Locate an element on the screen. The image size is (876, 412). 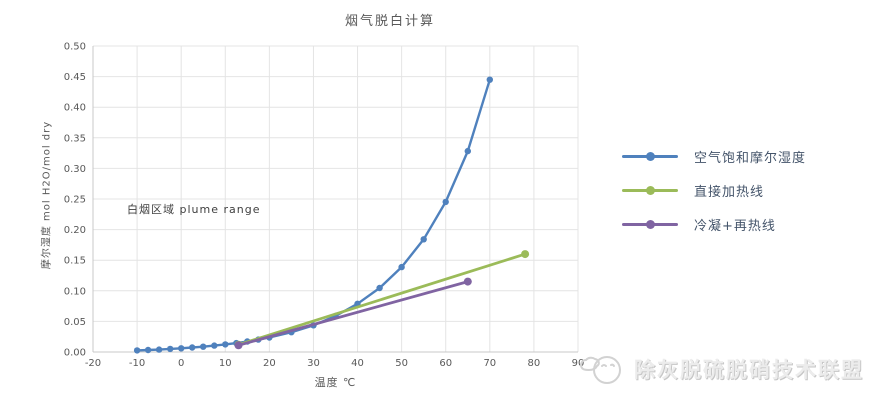
y-tick-label: 0.30 is located at coordinates (75, 169).